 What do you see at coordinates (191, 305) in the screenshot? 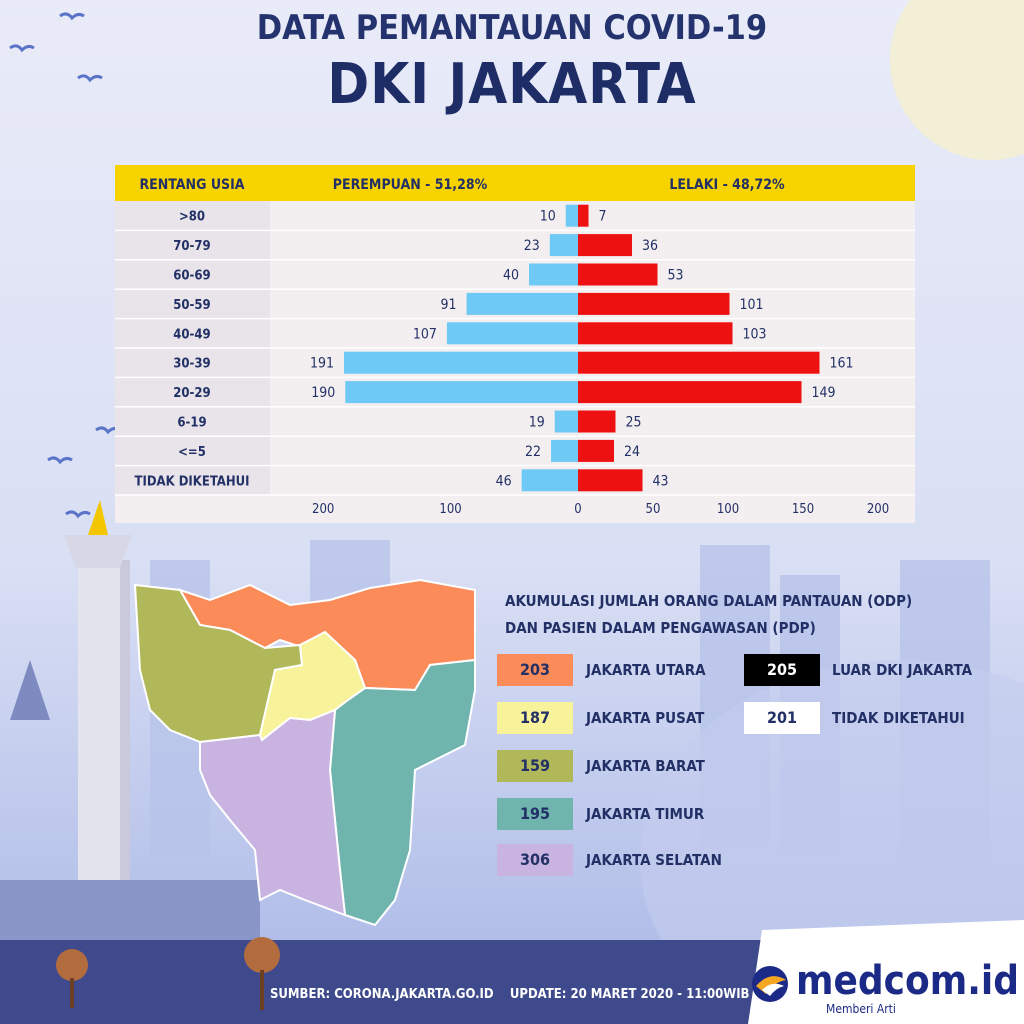
I see `category-label: 50-59` at bounding box center [191, 305].